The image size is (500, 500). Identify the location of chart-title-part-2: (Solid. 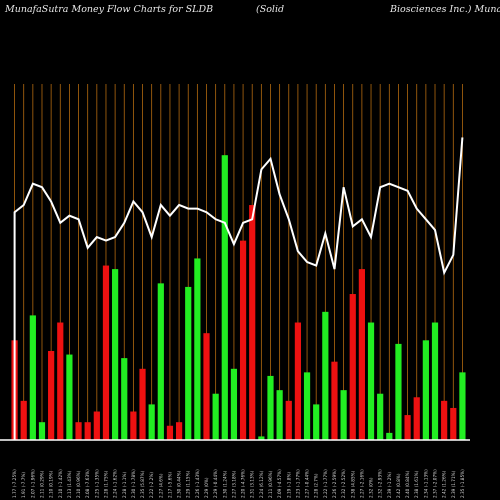
(270, 9).